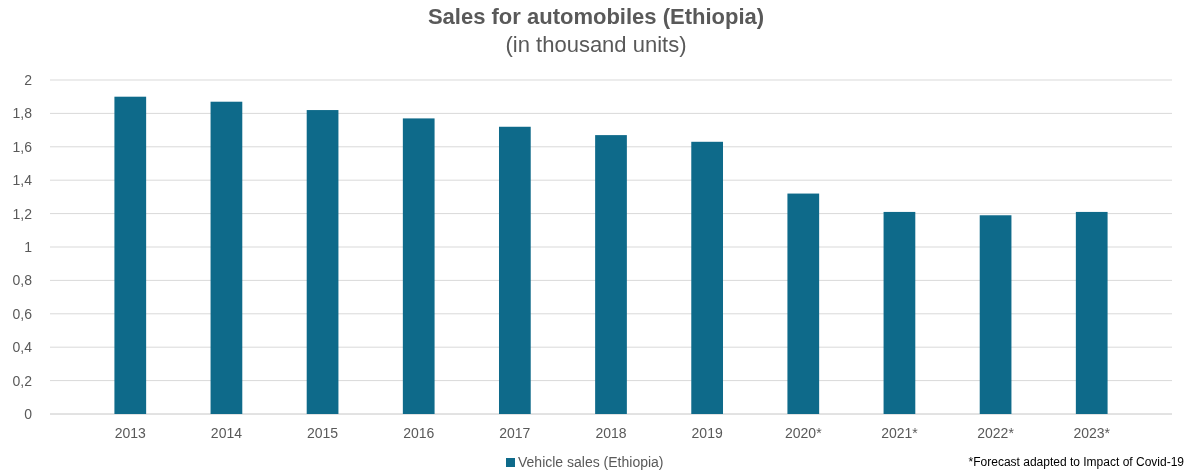  Describe the element at coordinates (22, 180) in the screenshot. I see `y-tick-label: 1,4` at that location.